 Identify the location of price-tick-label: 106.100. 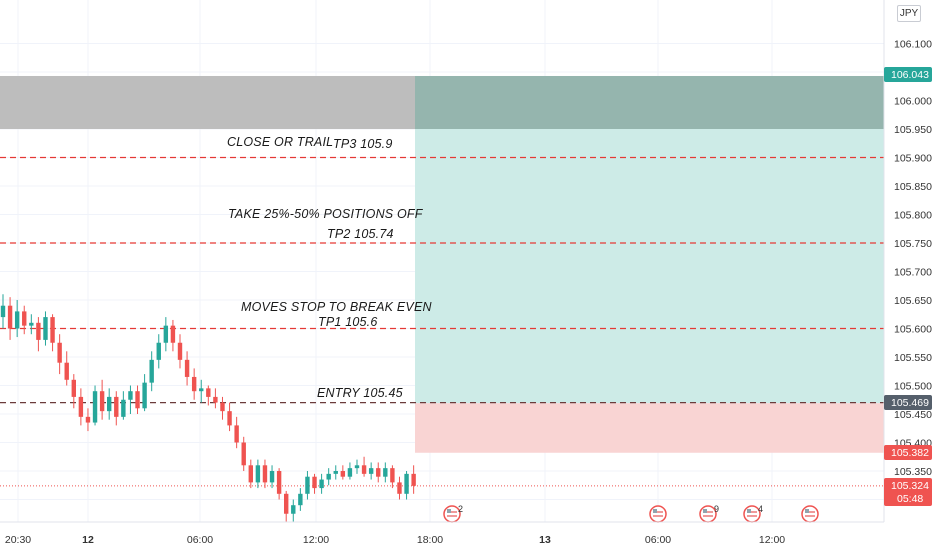
(913, 45).